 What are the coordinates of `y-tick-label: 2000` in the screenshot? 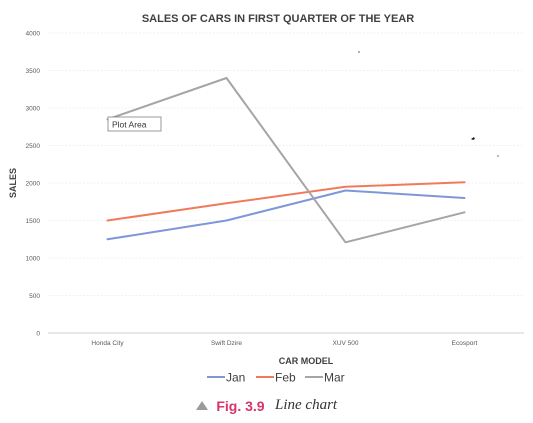 It's located at (33, 183).